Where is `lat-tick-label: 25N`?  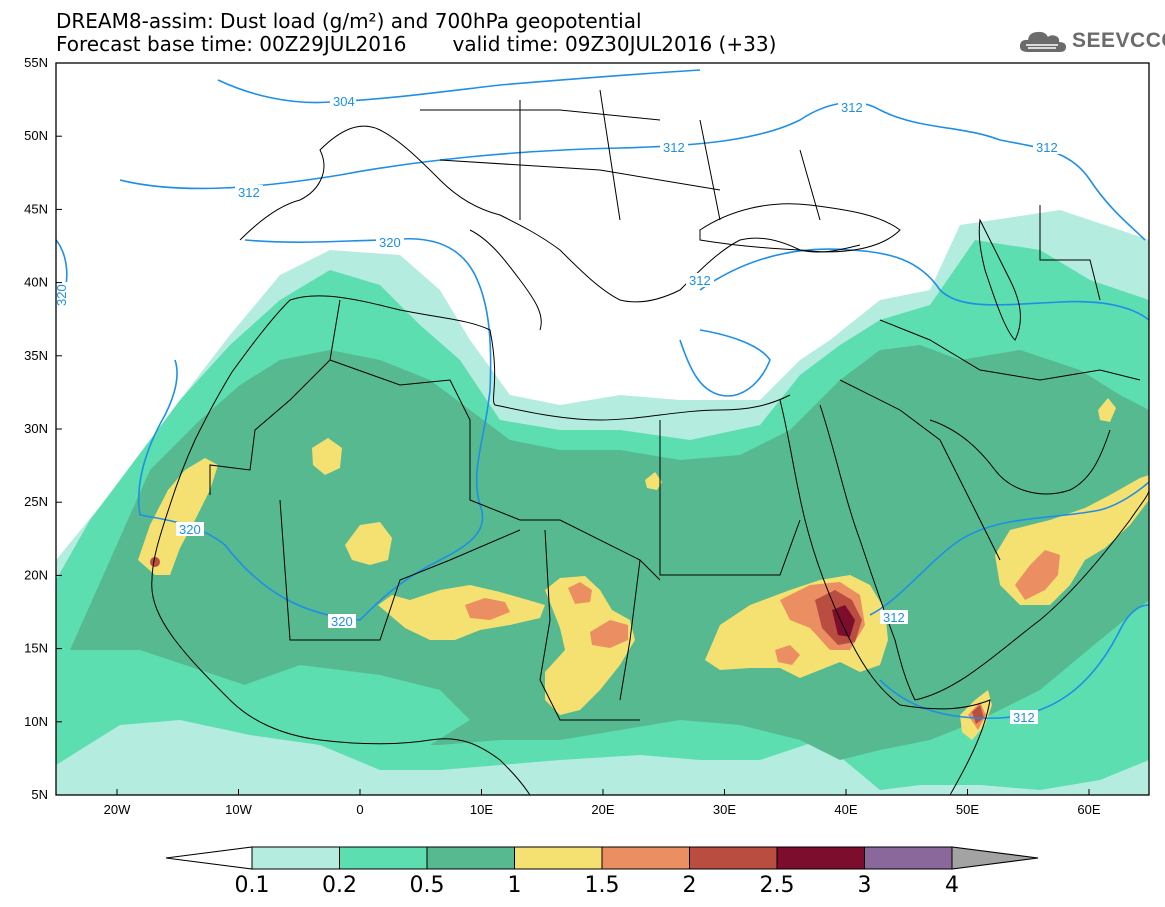 lat-tick-label: 25N is located at coordinates (36, 501).